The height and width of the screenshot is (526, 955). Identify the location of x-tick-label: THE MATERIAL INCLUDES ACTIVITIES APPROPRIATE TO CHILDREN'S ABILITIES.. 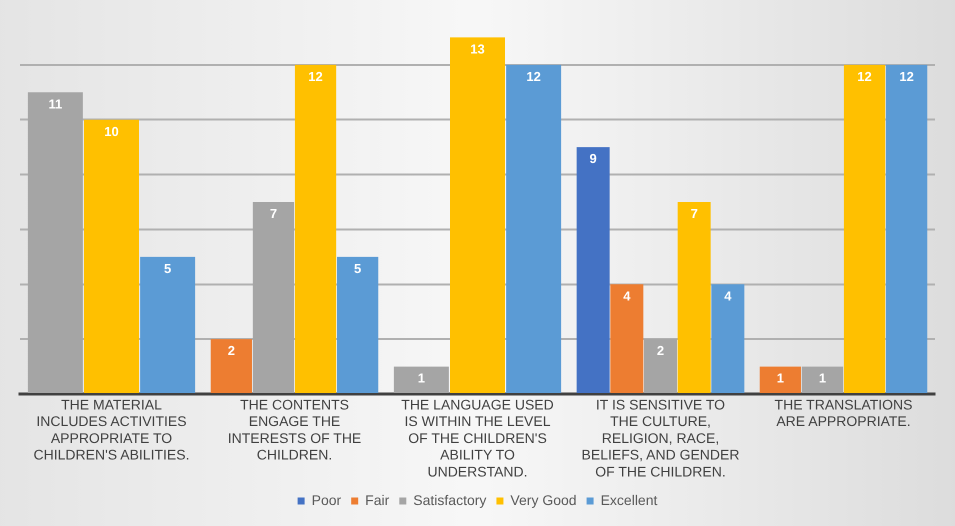
(112, 429).